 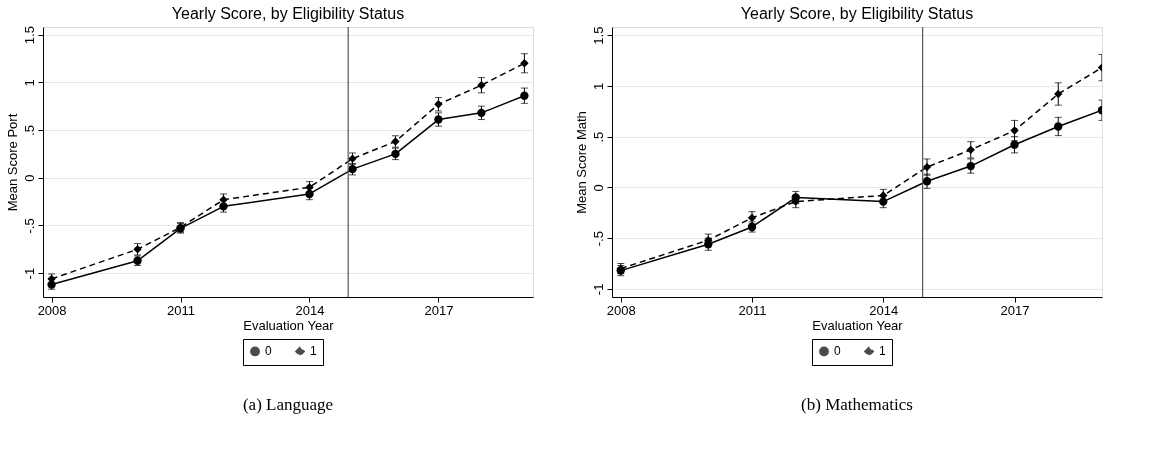 What do you see at coordinates (288, 404) in the screenshot?
I see `text: (a) Language` at bounding box center [288, 404].